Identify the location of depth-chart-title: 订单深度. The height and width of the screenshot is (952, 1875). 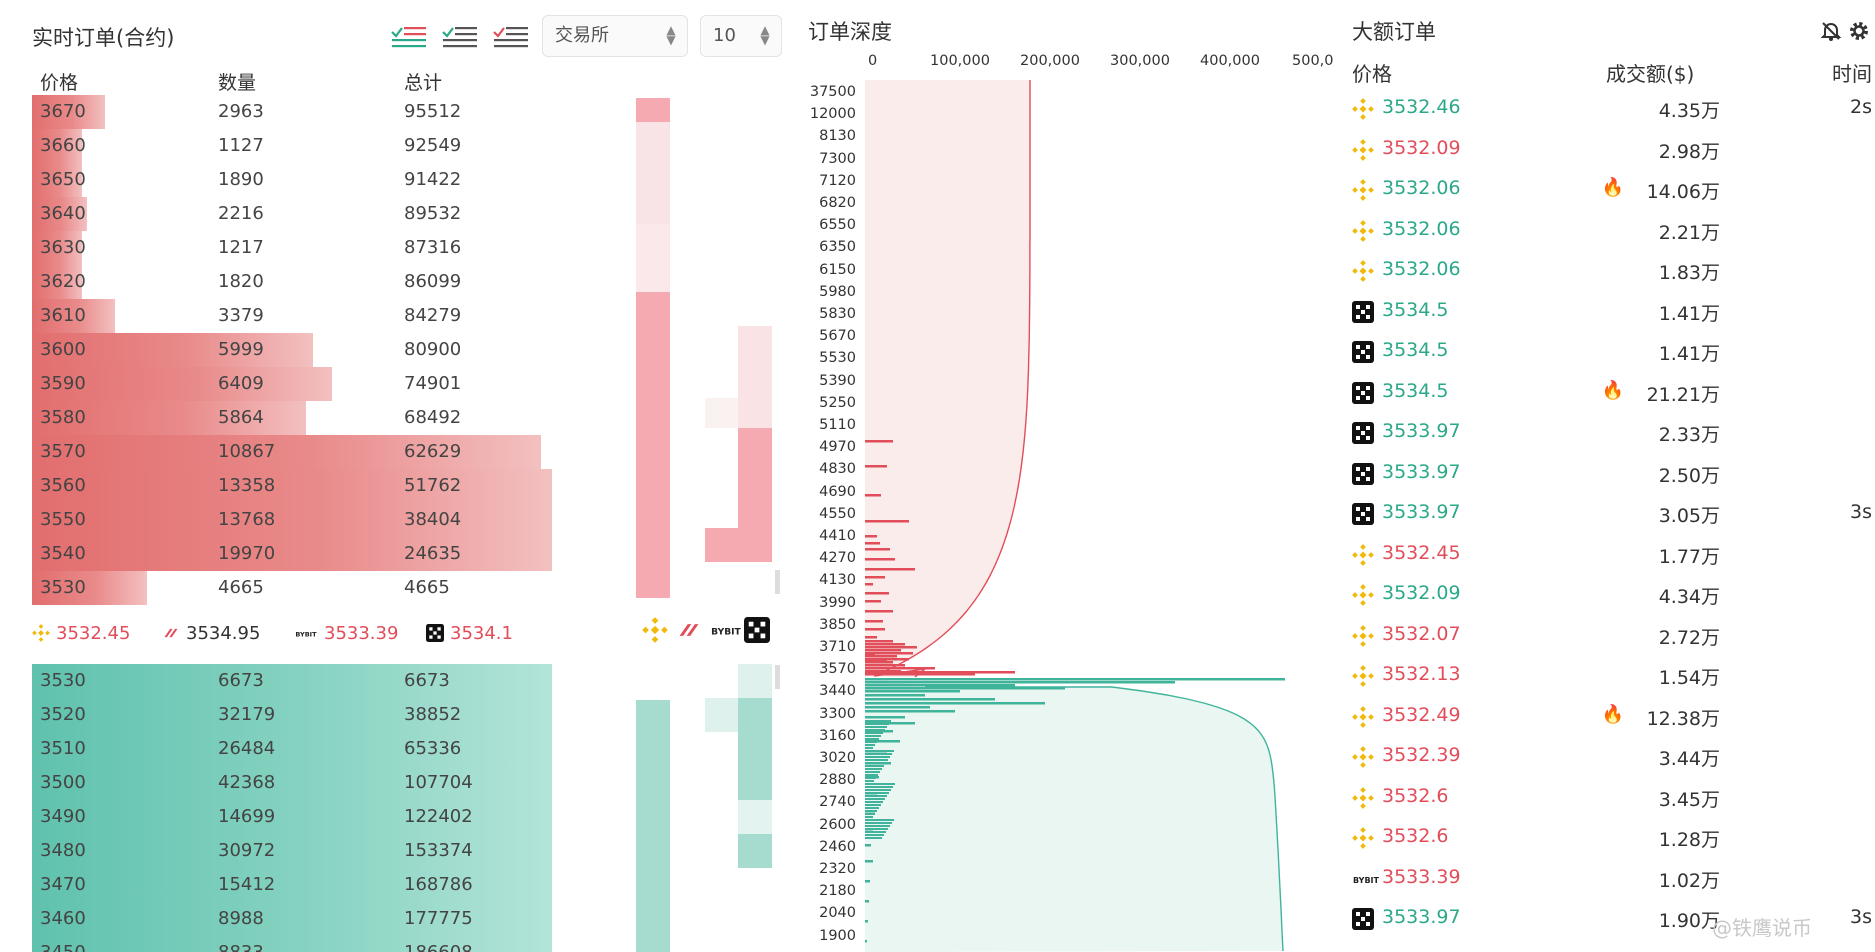
(850, 32).